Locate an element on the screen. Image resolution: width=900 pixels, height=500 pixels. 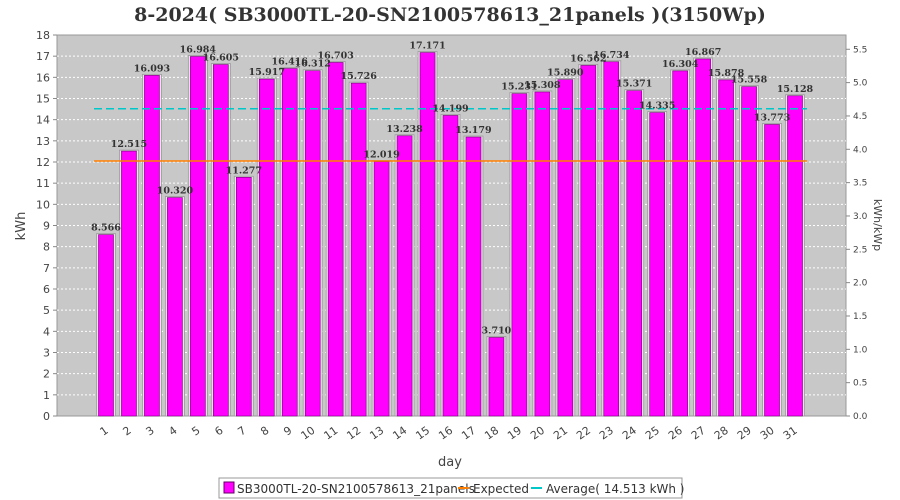
y-tick-label: 13 is located at coordinates (43, 141).